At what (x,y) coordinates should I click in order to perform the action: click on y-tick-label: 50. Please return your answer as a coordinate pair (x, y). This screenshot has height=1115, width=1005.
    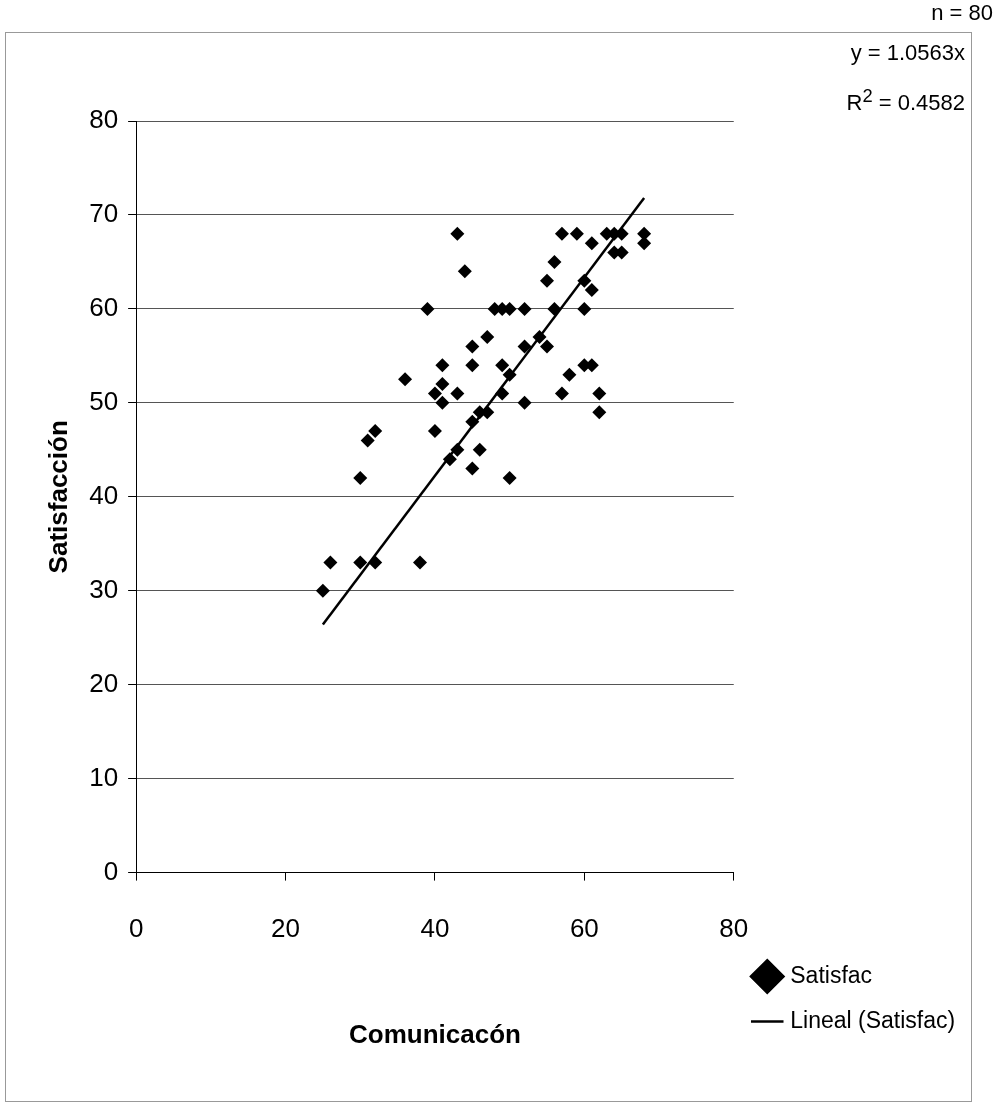
    Looking at the image, I should click on (104, 401).